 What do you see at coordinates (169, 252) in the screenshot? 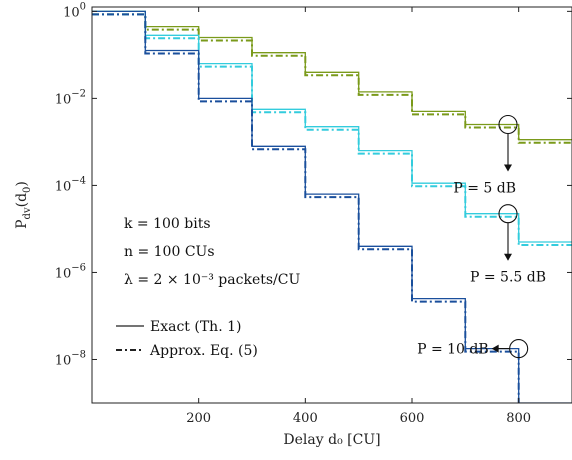
I see `param-n: n = 100 CUs` at bounding box center [169, 252].